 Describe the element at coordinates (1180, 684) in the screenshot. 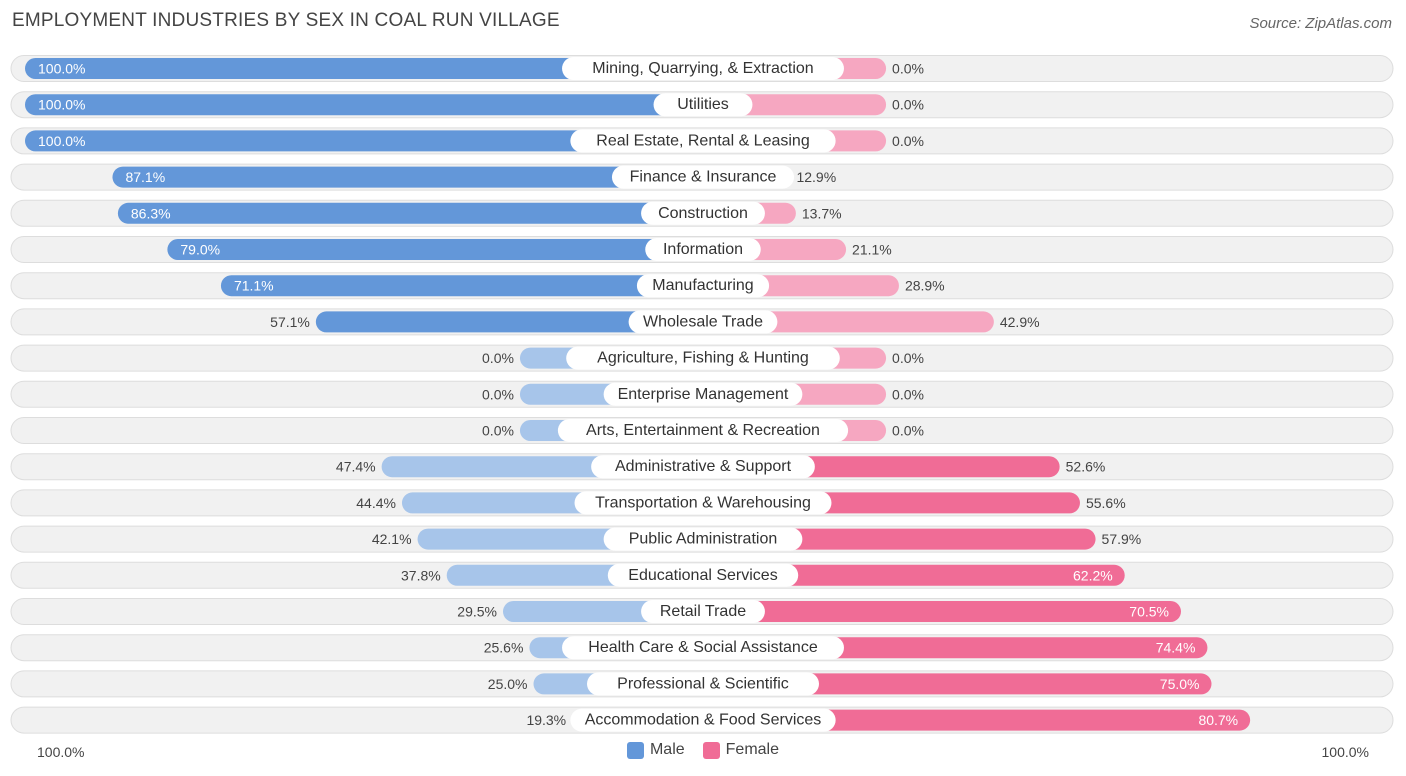

I see `female-value-label: 75.0%` at that location.